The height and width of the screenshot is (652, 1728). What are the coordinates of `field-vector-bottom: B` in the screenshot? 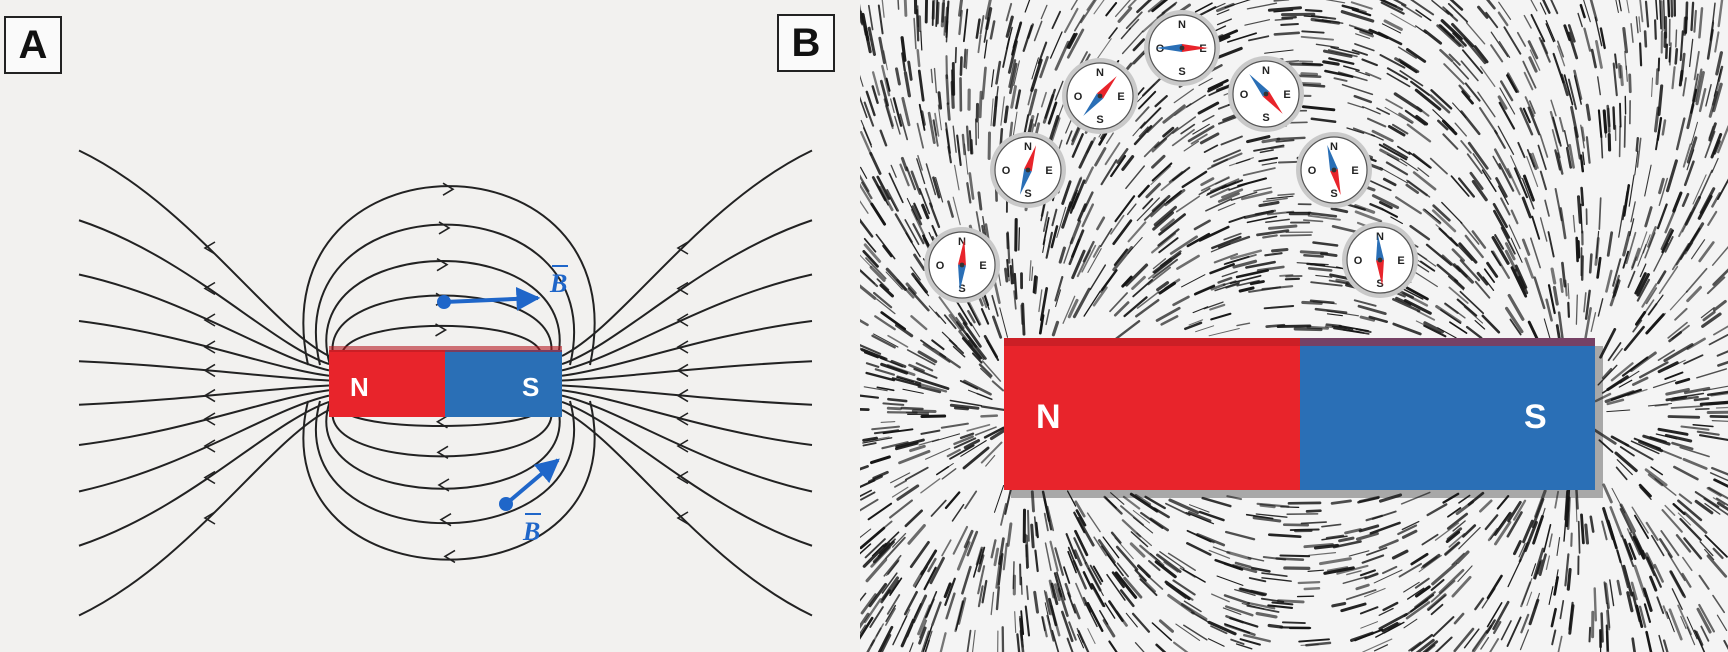 It's located at (529, 502).